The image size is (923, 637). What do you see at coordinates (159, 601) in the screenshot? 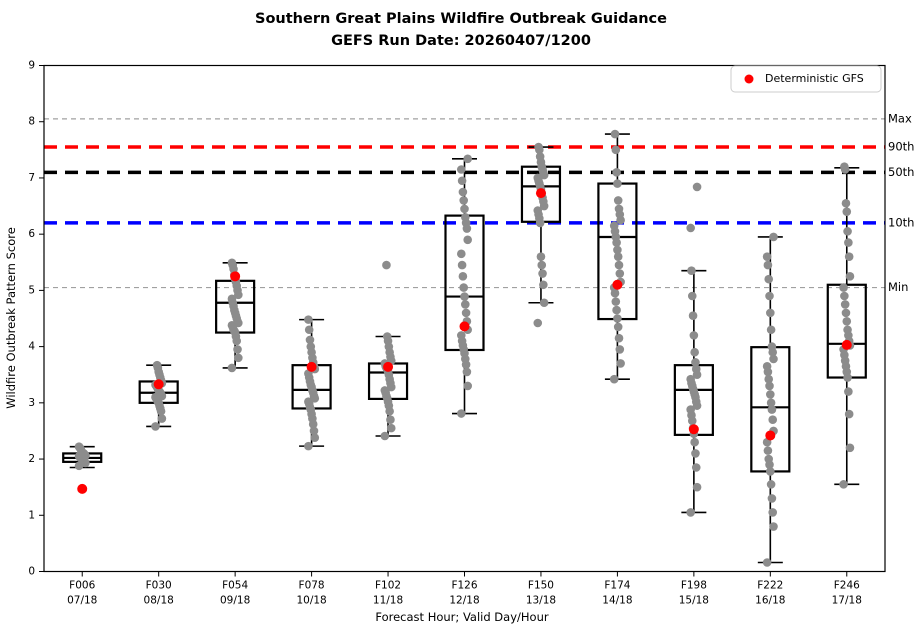
I see `x-tick-label-valid: 08/18` at bounding box center [159, 601].